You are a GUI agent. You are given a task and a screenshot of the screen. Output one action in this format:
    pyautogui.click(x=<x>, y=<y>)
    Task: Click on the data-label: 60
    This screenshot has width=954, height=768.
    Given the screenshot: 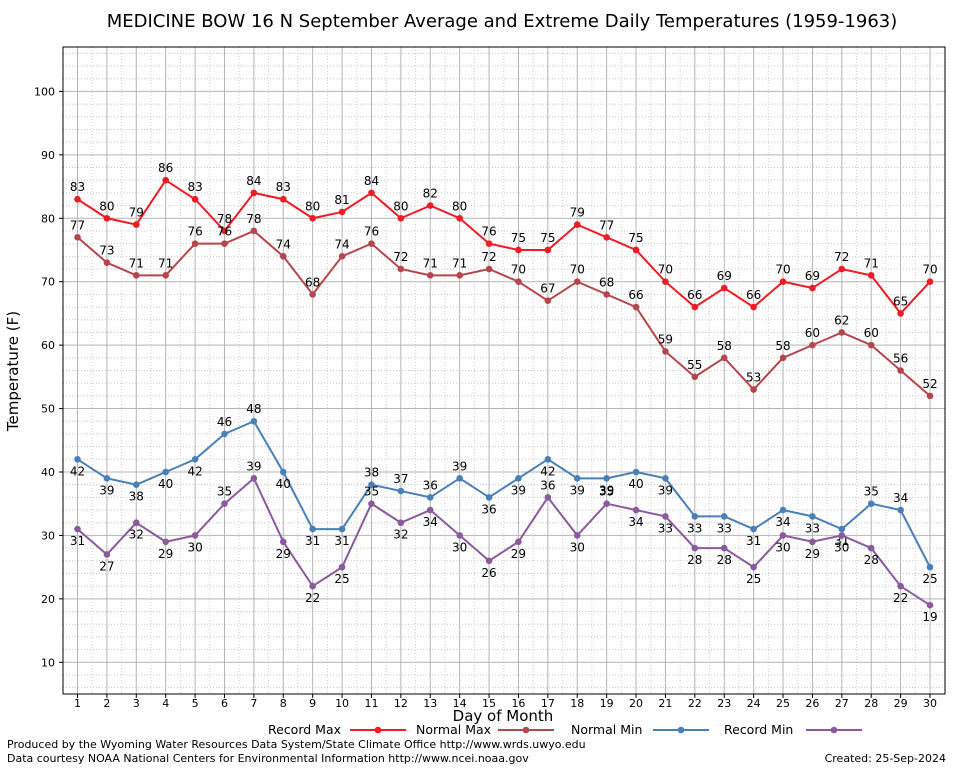 What is the action you would take?
    pyautogui.click(x=871, y=333)
    